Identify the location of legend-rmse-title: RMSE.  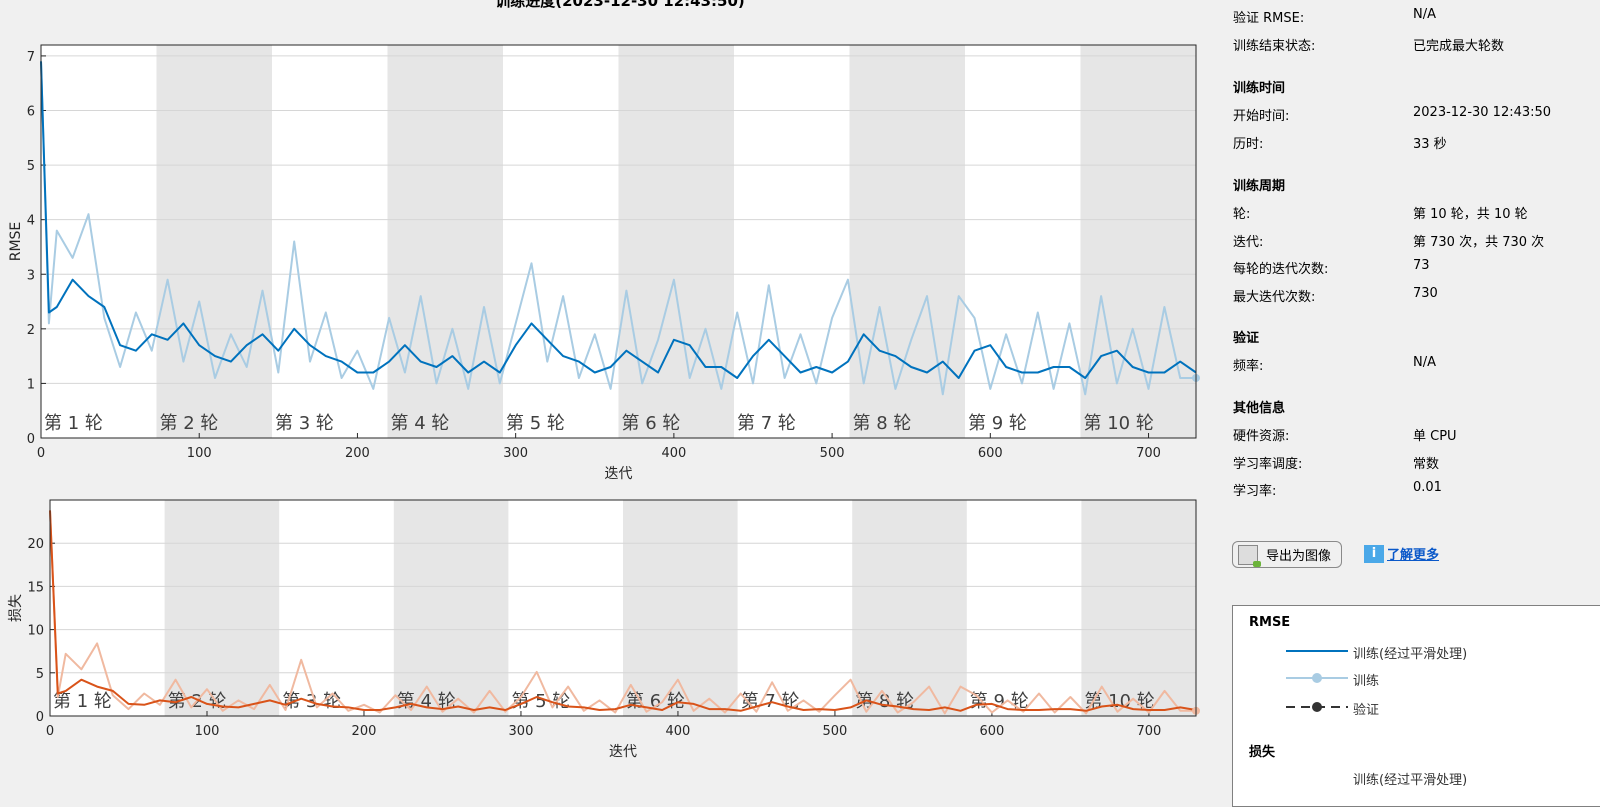
(1270, 622).